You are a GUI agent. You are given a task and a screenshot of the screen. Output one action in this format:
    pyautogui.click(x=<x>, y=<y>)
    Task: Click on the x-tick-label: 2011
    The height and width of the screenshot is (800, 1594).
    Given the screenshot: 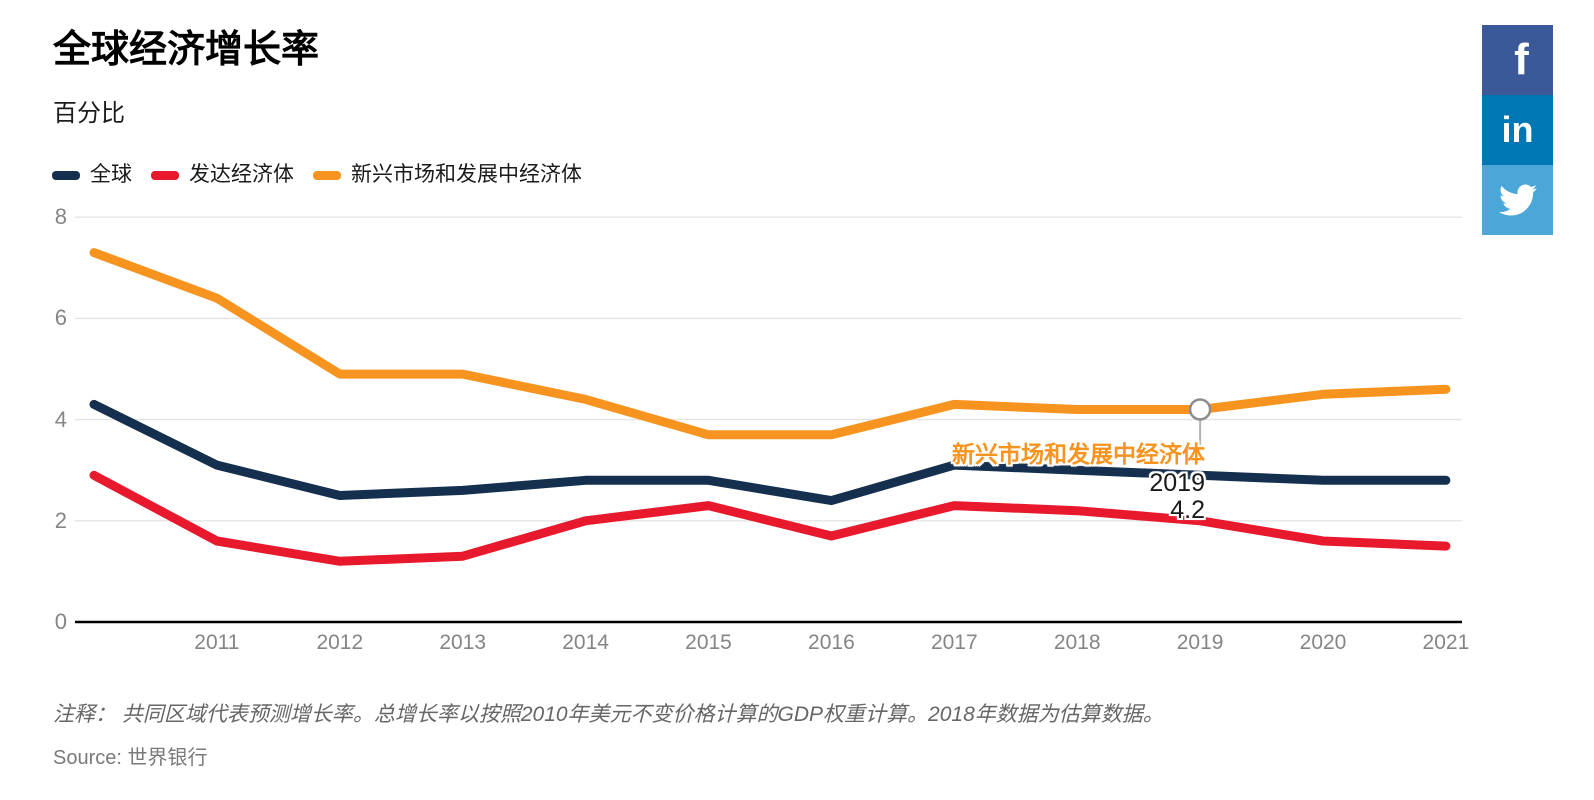 What is the action you would take?
    pyautogui.click(x=217, y=642)
    